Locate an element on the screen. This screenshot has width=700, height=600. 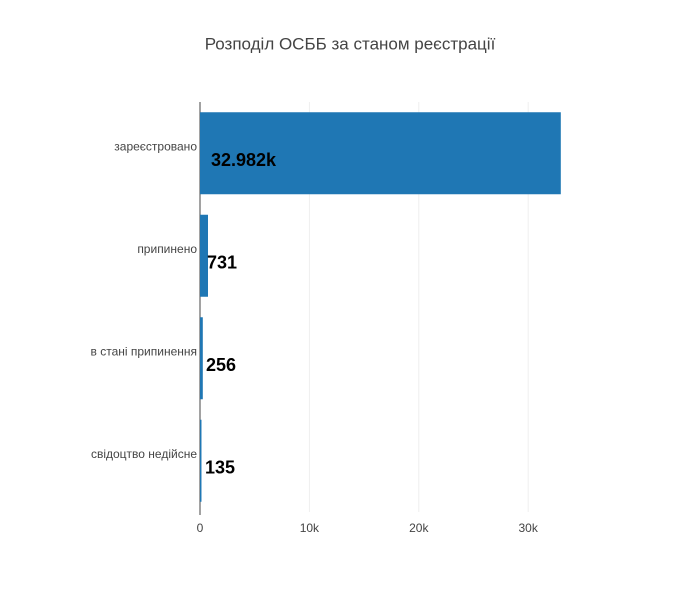
y-tick-label: припинено is located at coordinates (167, 249).